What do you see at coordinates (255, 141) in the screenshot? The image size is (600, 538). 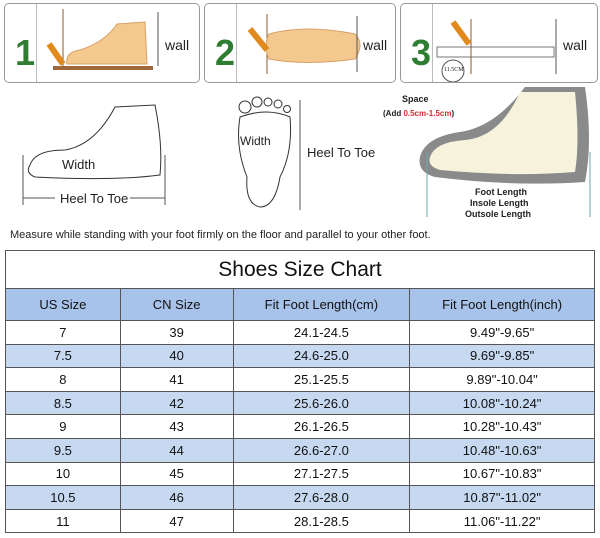 I see `top-width-label: Width` at bounding box center [255, 141].